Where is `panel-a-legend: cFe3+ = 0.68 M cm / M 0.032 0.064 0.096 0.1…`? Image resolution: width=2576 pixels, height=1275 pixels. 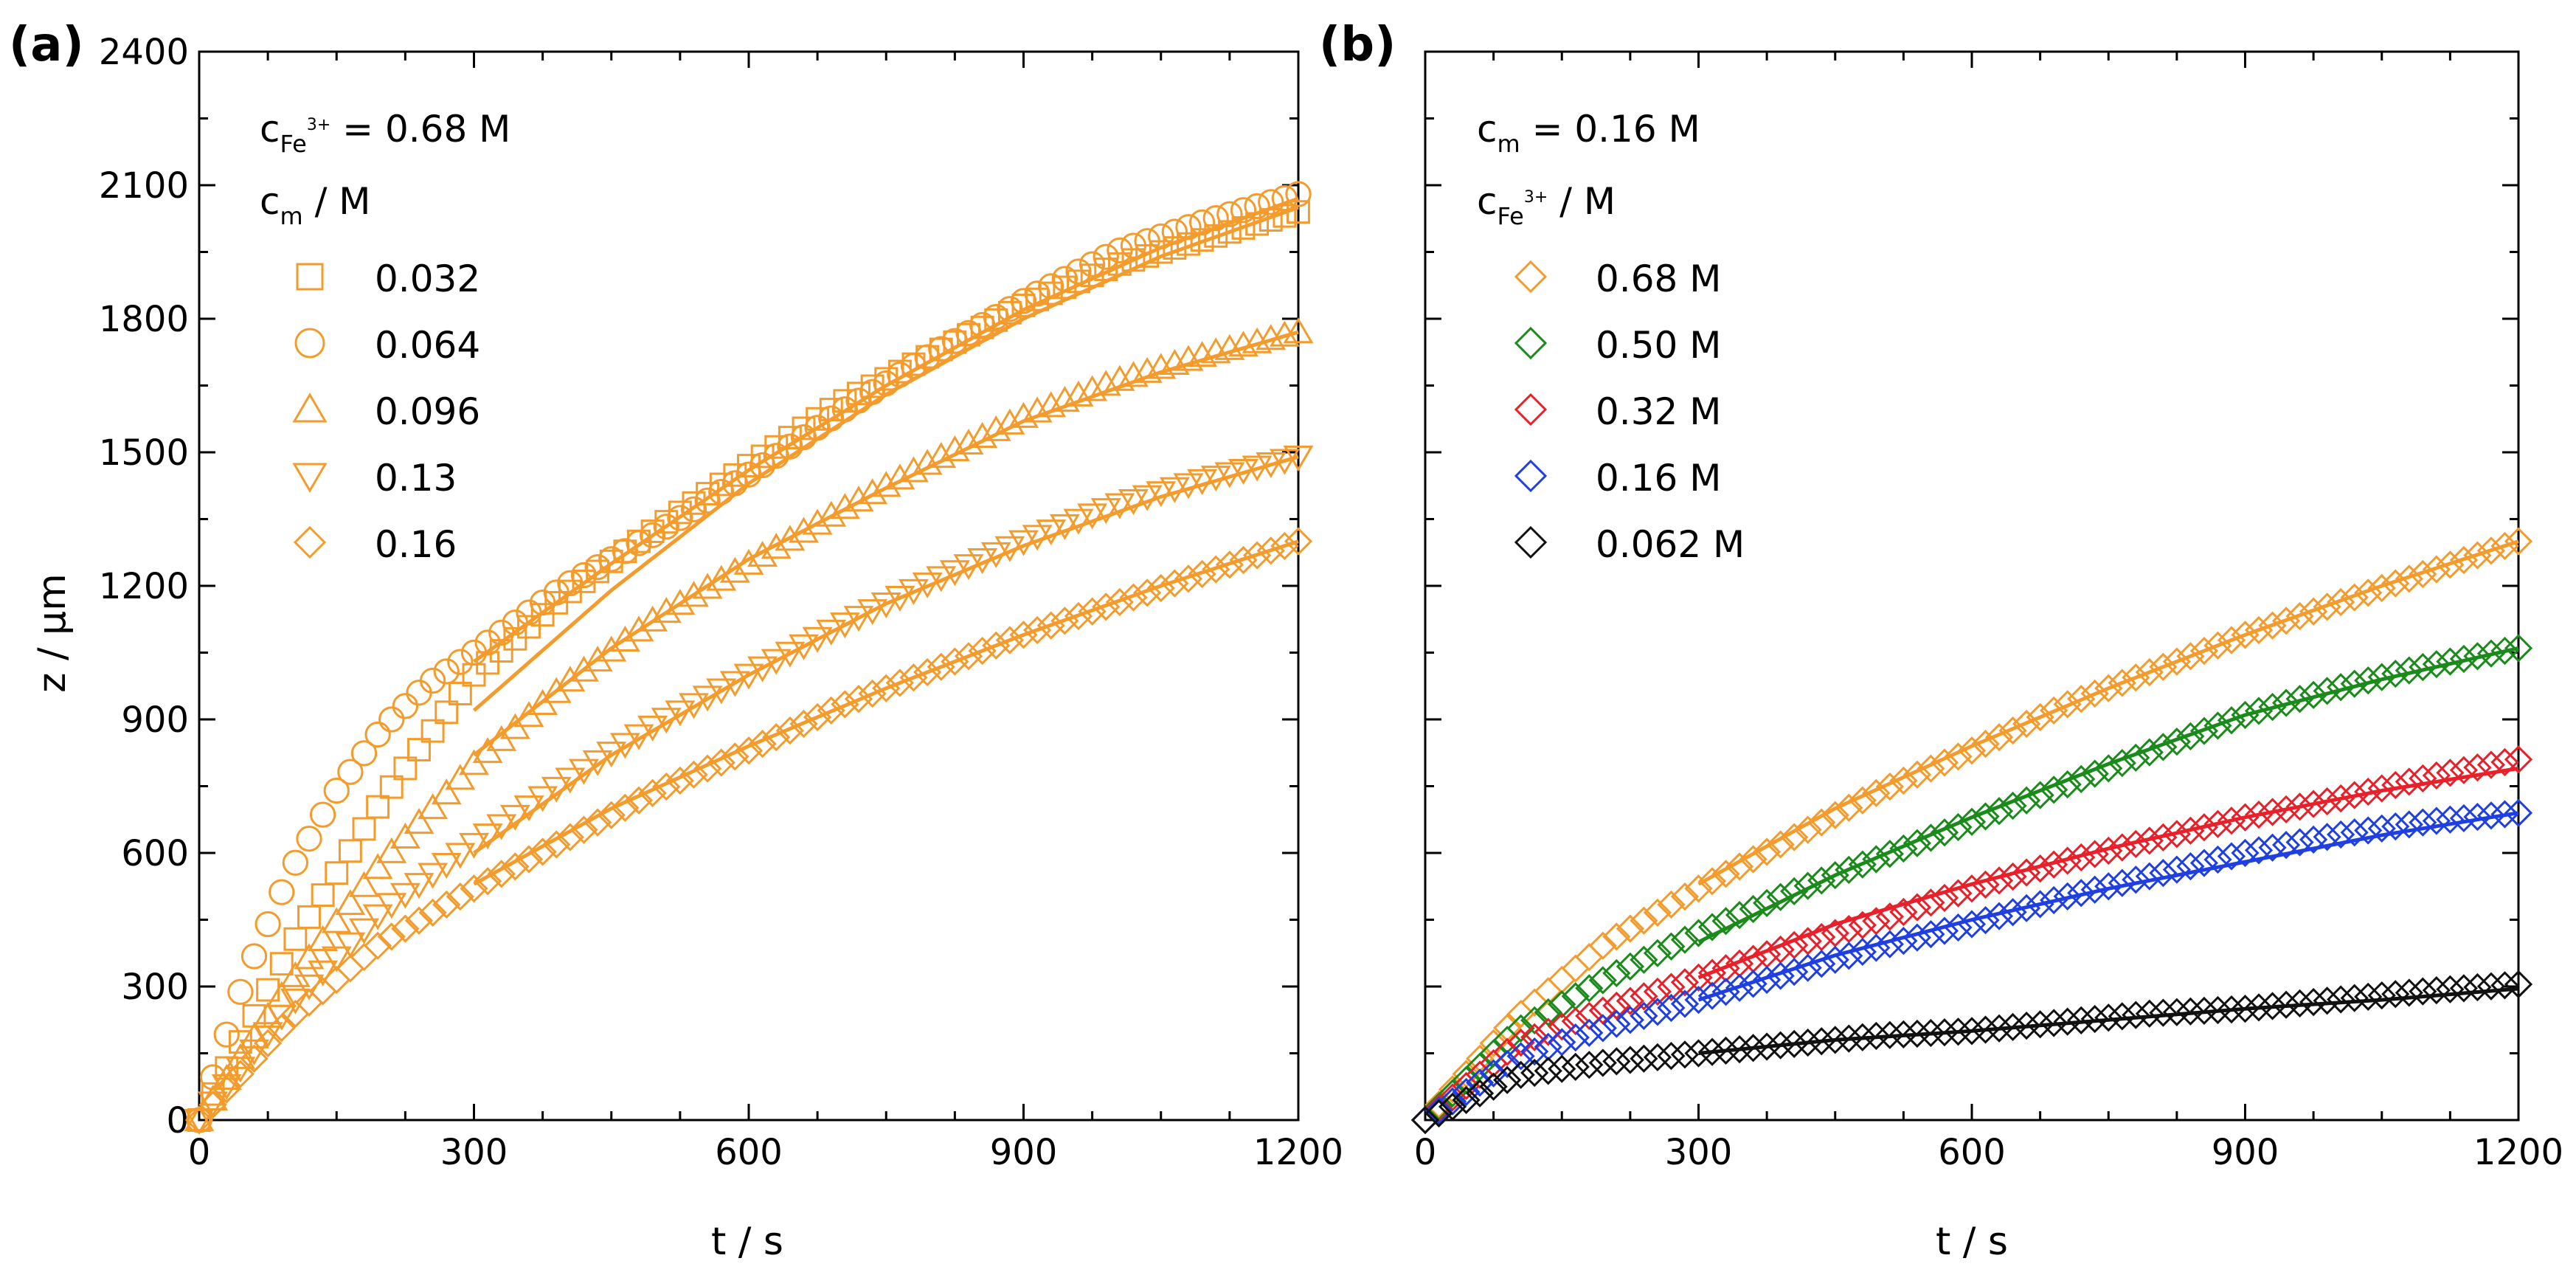 panel-a-legend: cFe3+ = 0.68 M cm / M 0.032 0.064 0.096 0.1… is located at coordinates (385, 337).